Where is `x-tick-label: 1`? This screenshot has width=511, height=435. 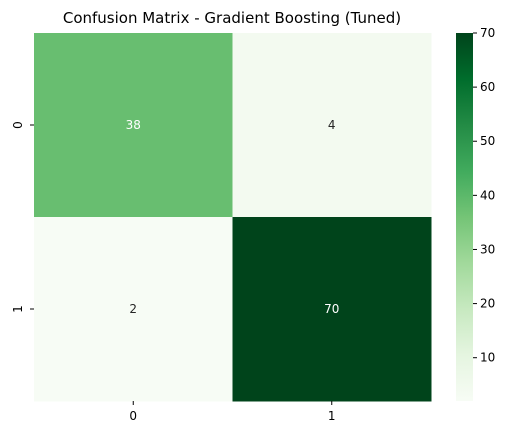
x-tick-label: 1 is located at coordinates (332, 416).